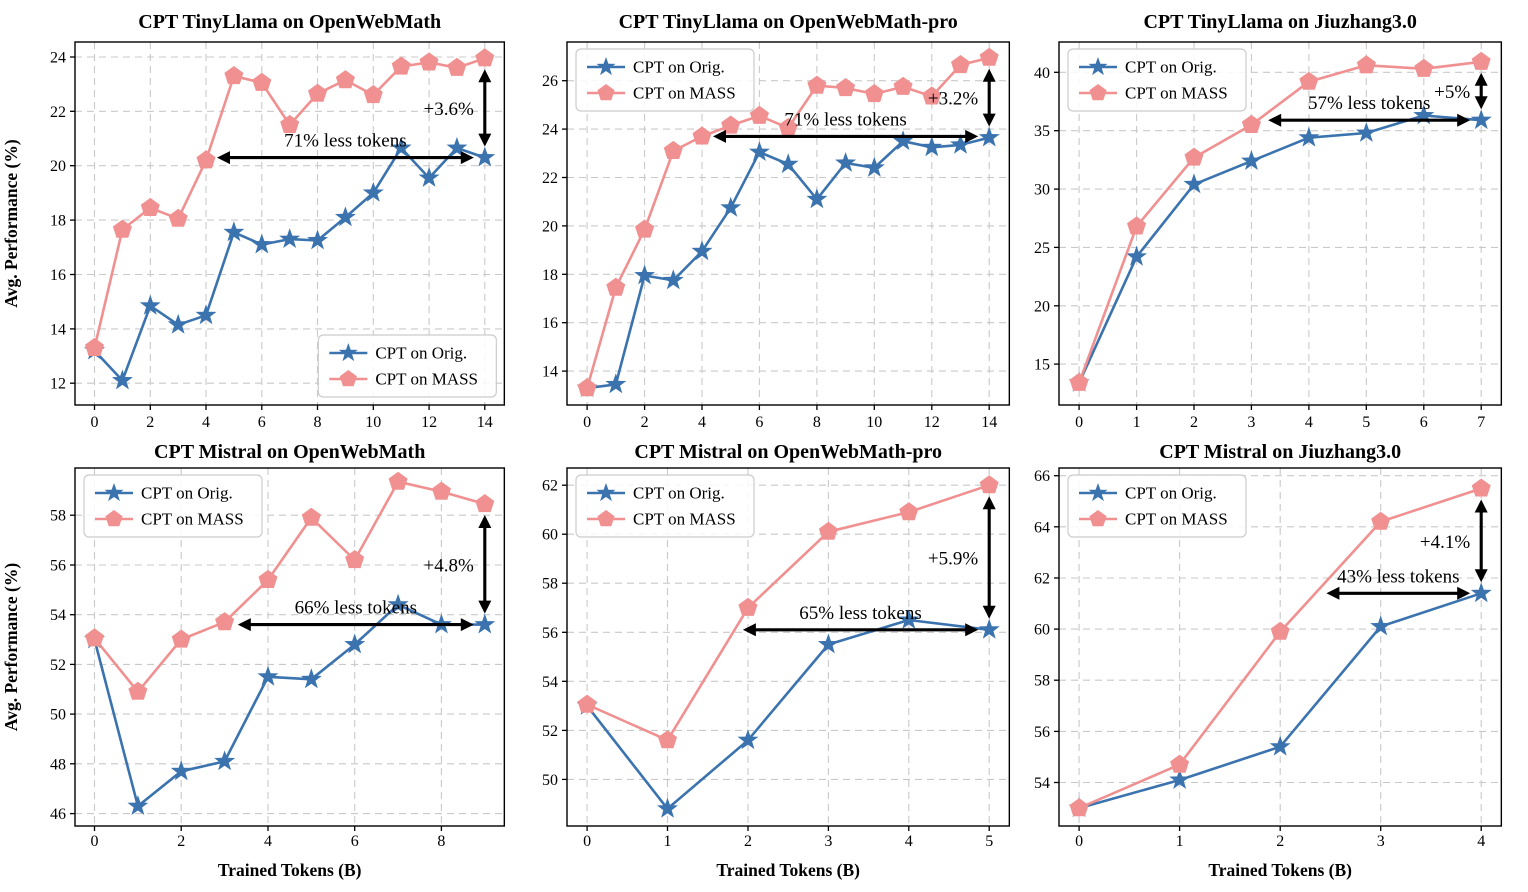 The height and width of the screenshot is (892, 1528). What do you see at coordinates (1452, 92) in the screenshot?
I see `gain-label: +5%` at bounding box center [1452, 92].